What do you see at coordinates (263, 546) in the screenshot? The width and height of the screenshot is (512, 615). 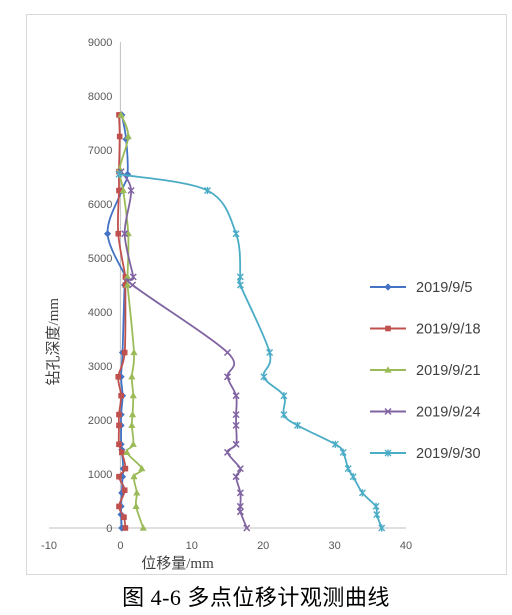 I see `x-tick-label: 20` at bounding box center [263, 546].